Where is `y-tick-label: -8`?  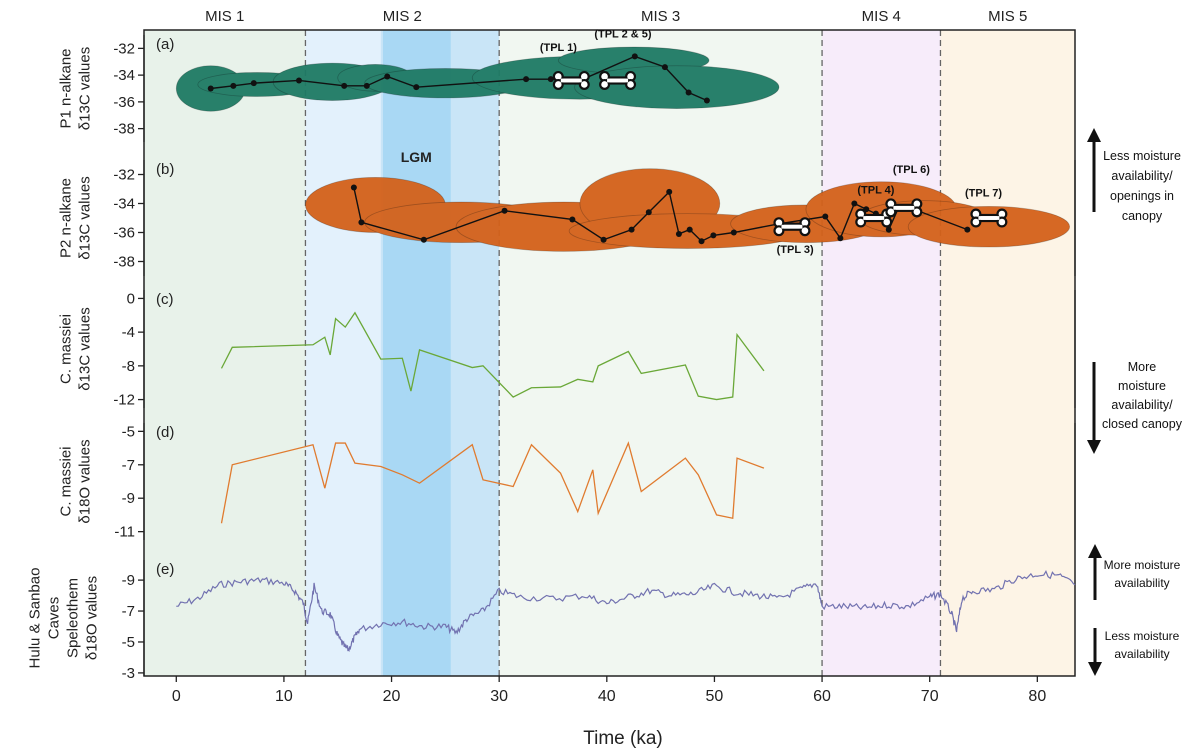 y-tick-label: -8 is located at coordinates (128, 366).